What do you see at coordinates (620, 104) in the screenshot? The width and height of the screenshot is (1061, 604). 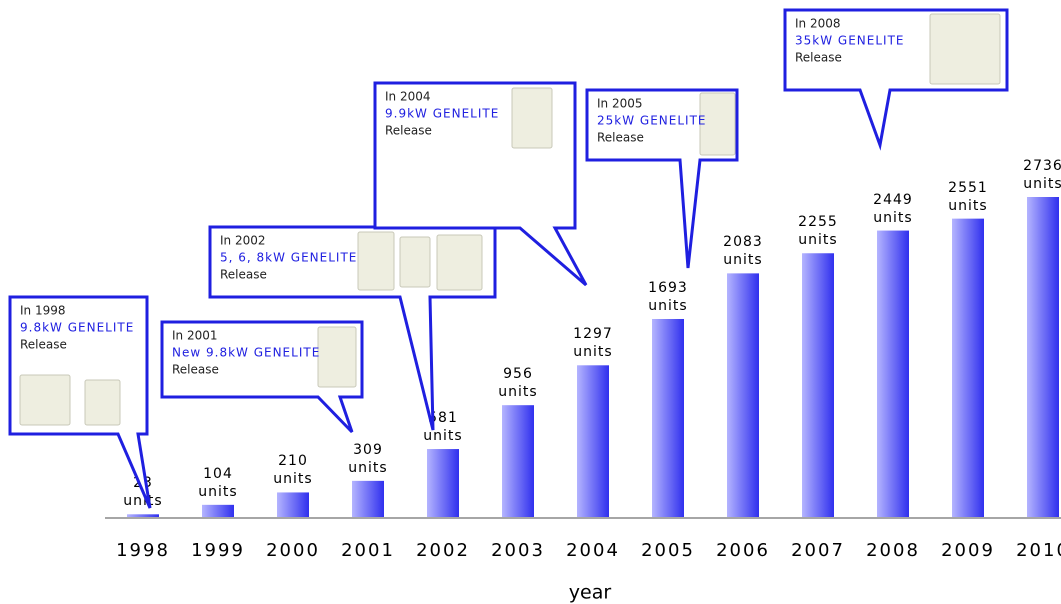 I see `callout-text: In 2005` at bounding box center [620, 104].